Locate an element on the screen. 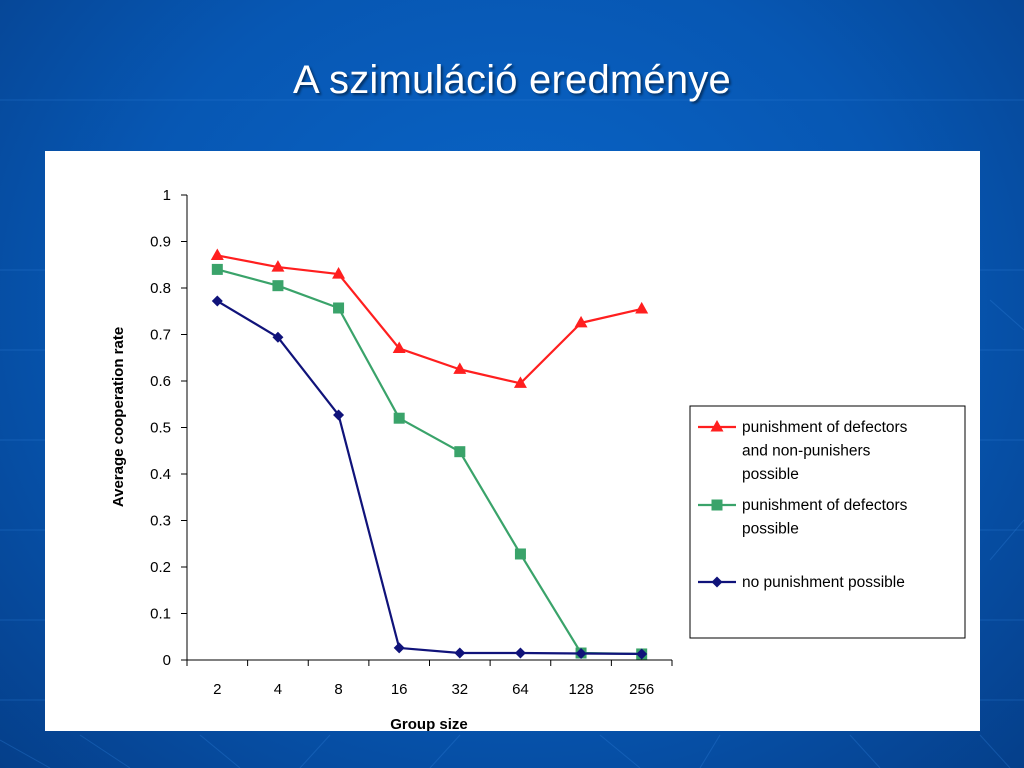 This screenshot has height=768, width=1024. y-tick-label: 0 is located at coordinates (167, 660).